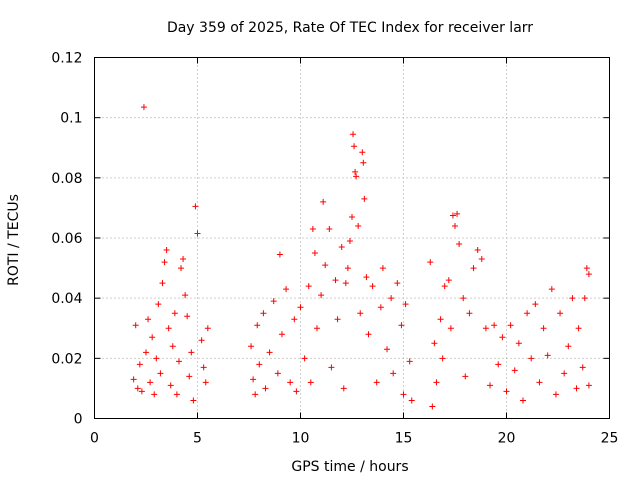 This screenshot has width=640, height=480. I want to click on x-tick-label: 0, so click(94, 439).